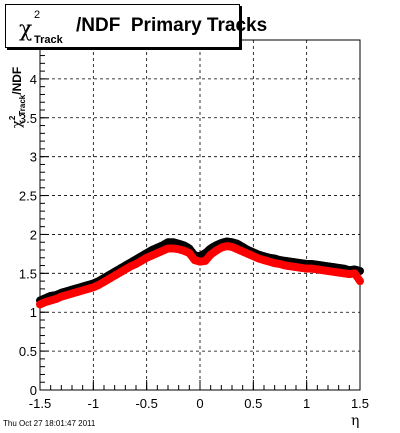 The height and width of the screenshot is (433, 400). What do you see at coordinates (48, 40) in the screenshot?
I see `title-subscript: Track` at bounding box center [48, 40].